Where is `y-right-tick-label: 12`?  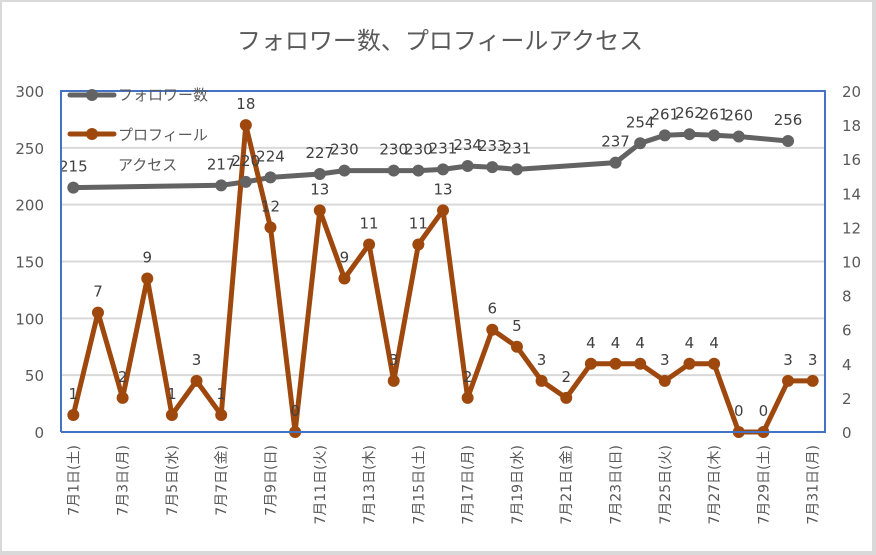
y-right-tick-label: 12 is located at coordinates (851, 228).